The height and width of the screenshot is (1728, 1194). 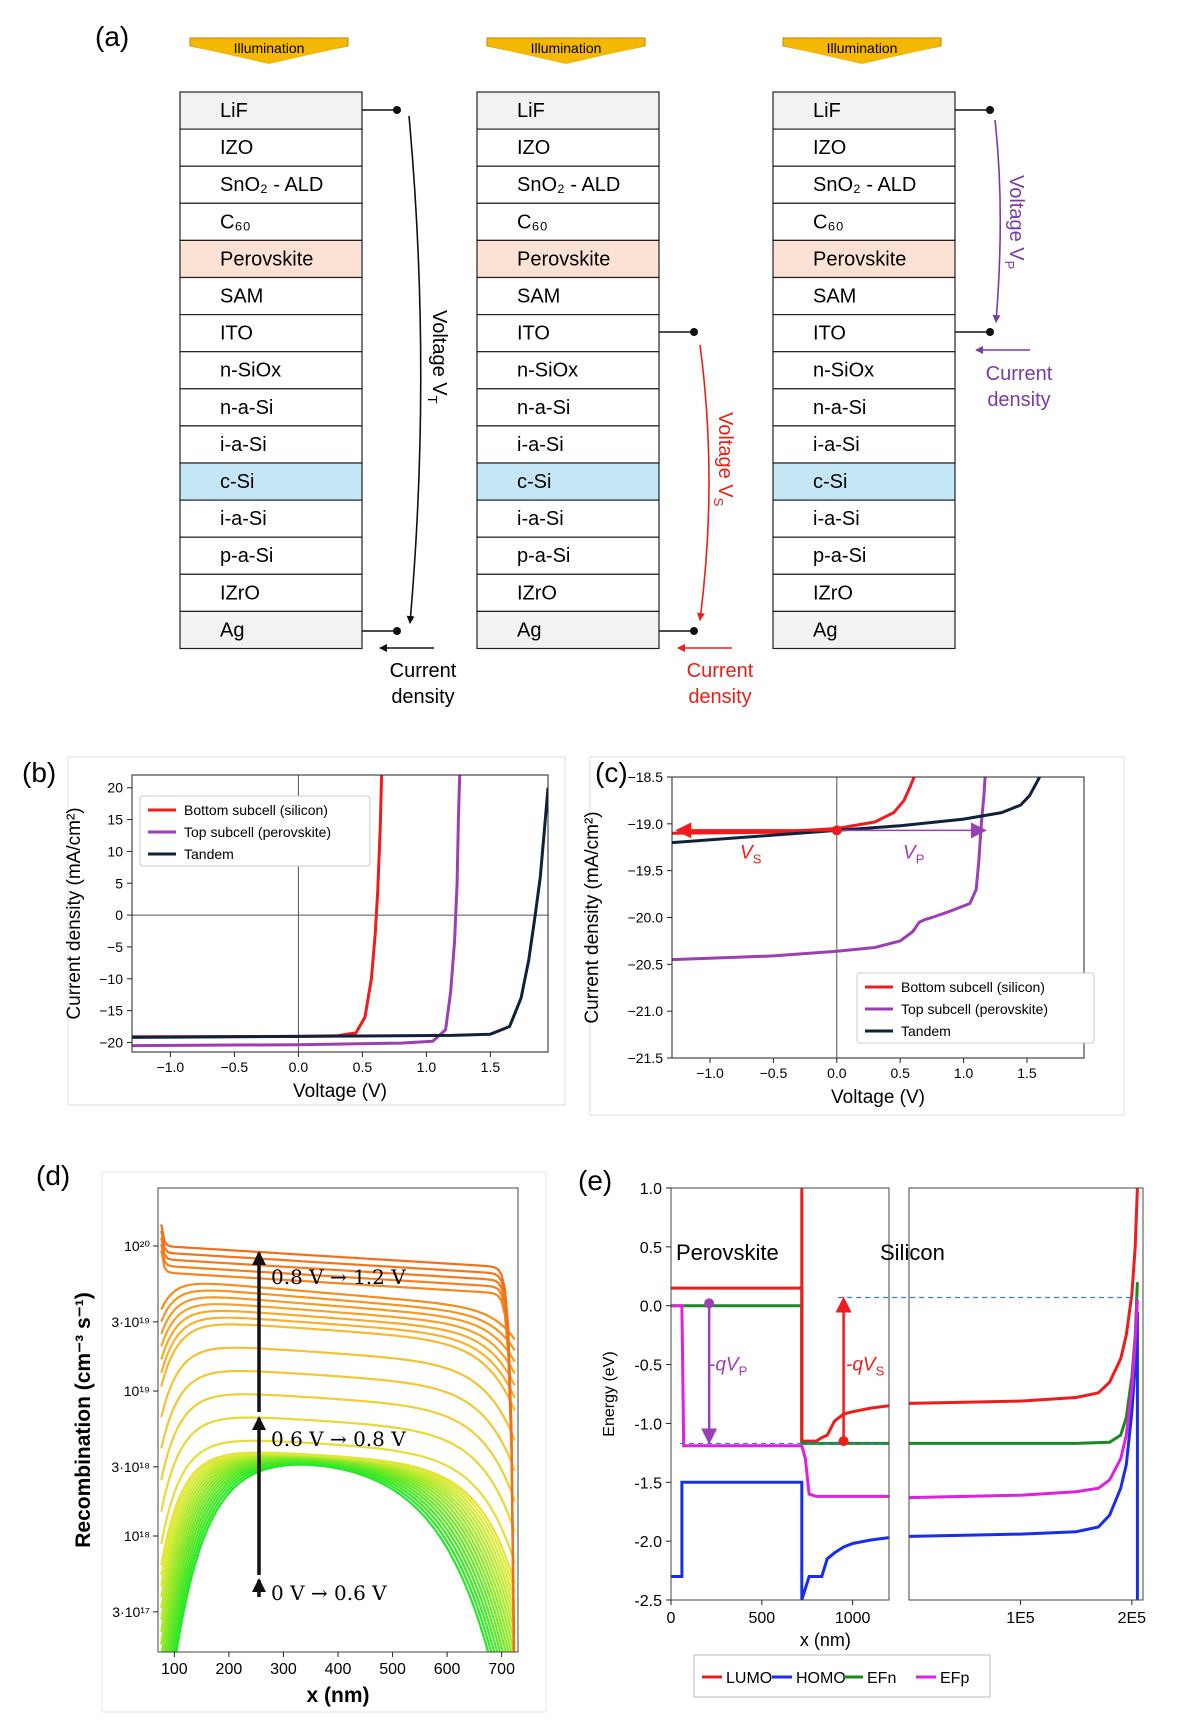 What do you see at coordinates (340, 1091) in the screenshot?
I see `x-axis-label: Voltage (V)` at bounding box center [340, 1091].